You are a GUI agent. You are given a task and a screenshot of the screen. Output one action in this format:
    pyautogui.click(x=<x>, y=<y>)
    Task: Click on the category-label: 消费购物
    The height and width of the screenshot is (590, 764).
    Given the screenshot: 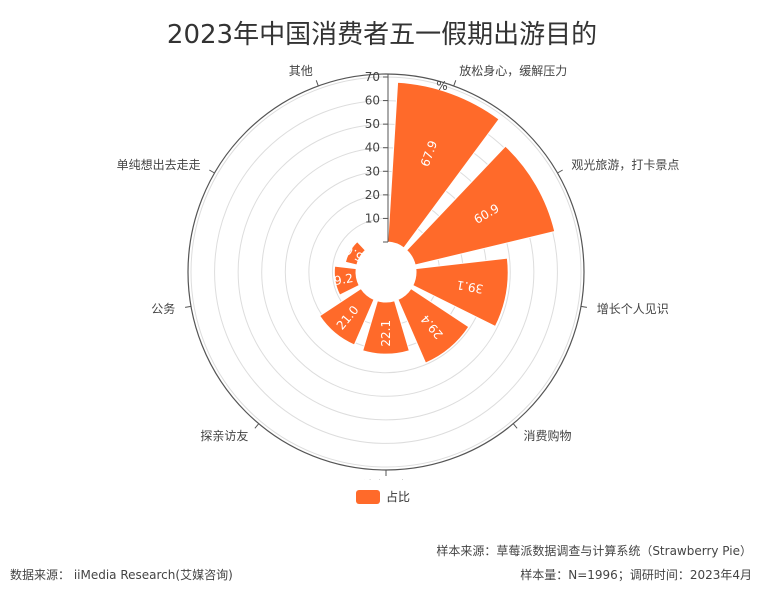 What is the action you would take?
    pyautogui.click(x=548, y=435)
    